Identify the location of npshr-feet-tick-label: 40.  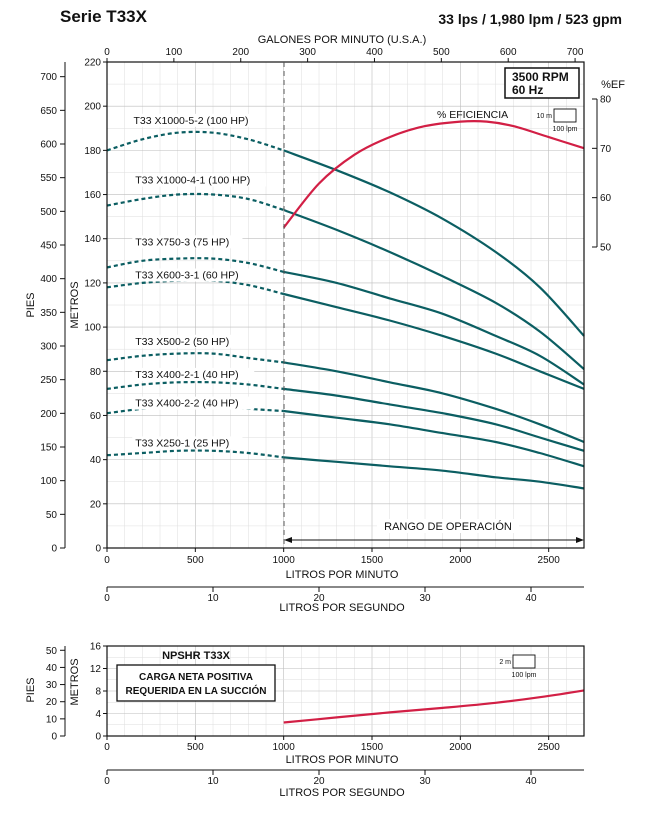
(52, 668).